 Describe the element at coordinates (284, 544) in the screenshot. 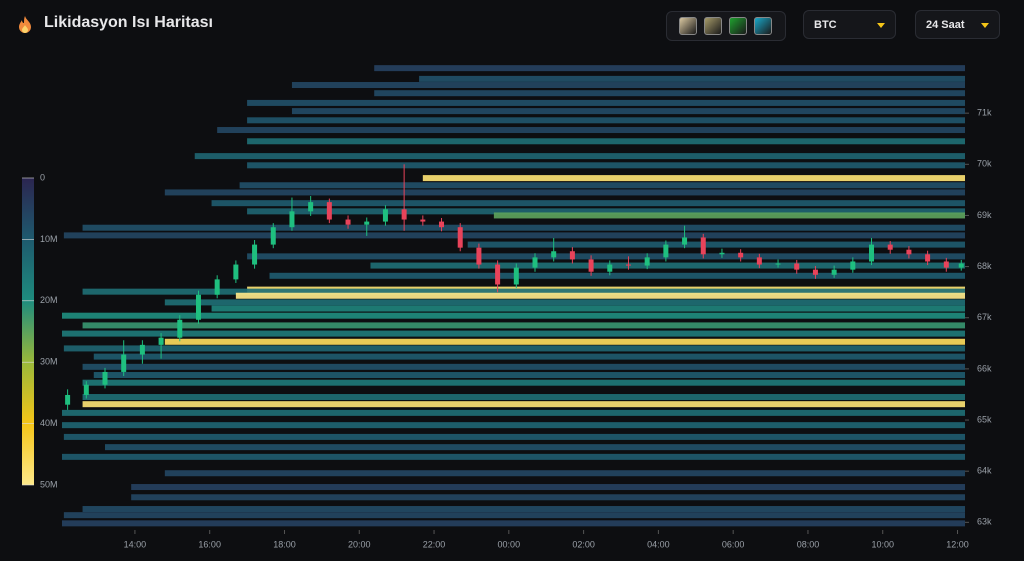

I see `x-tick-label: 18:00` at that location.